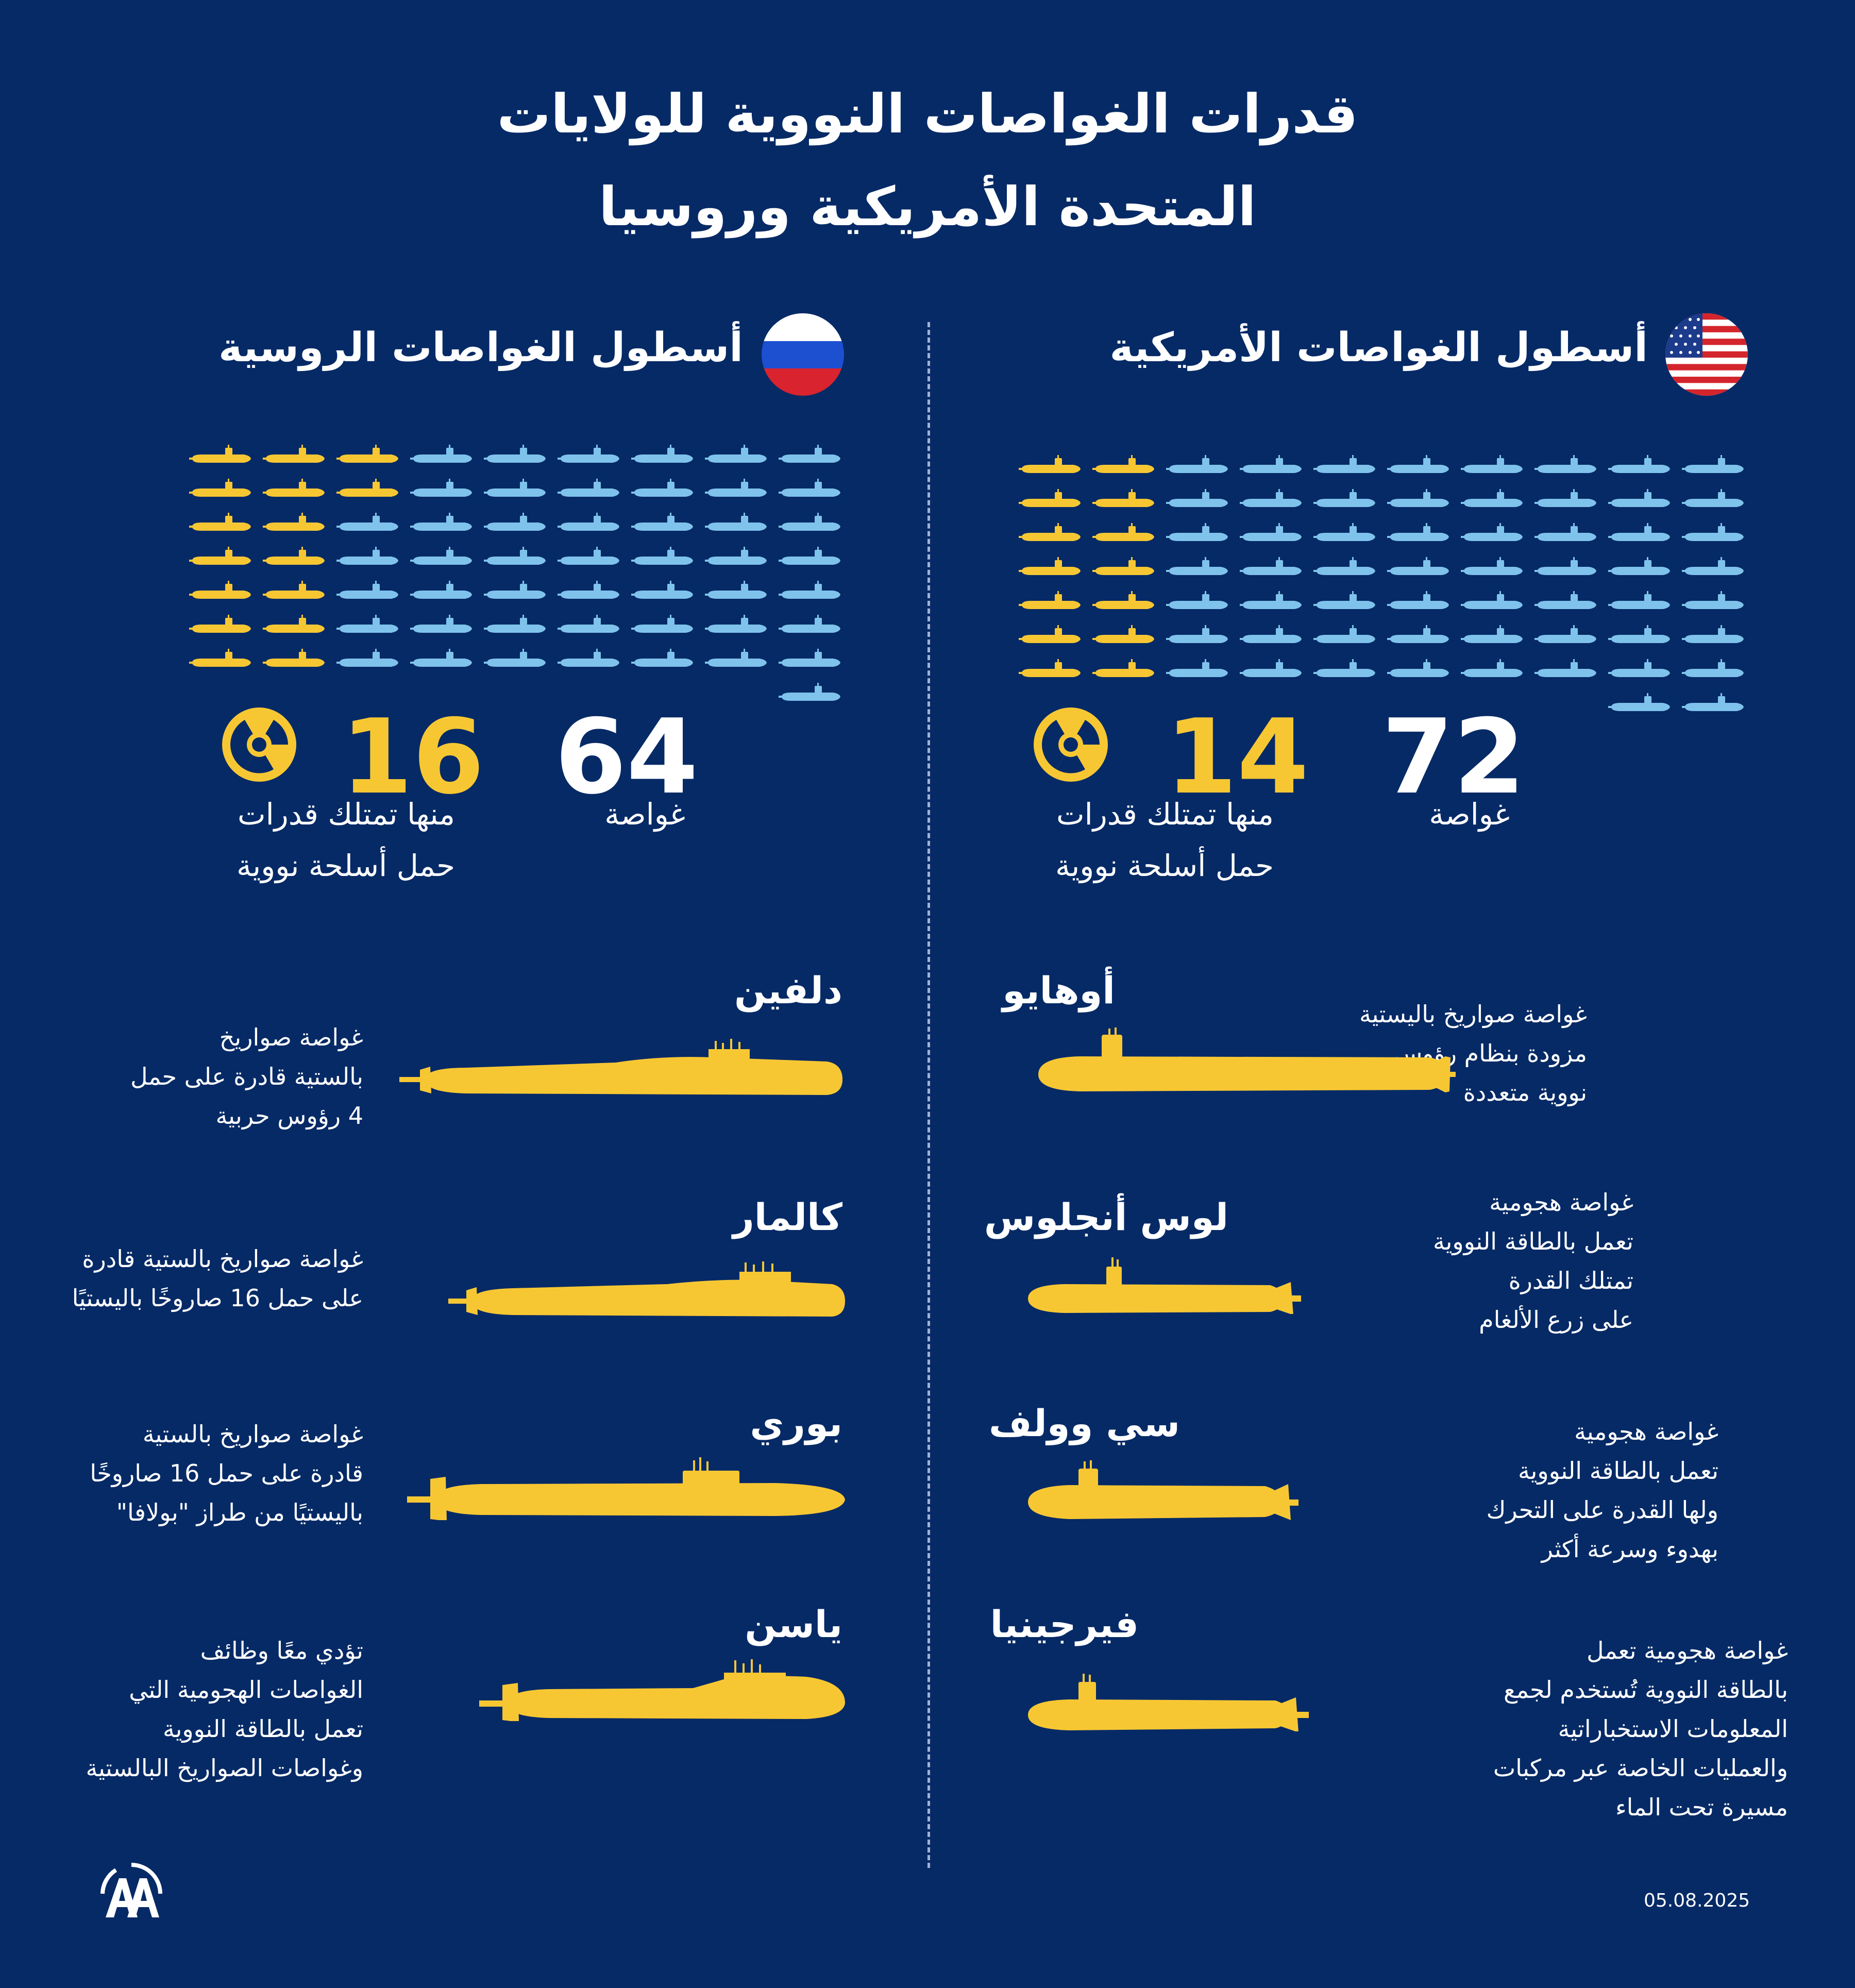 This screenshot has width=1855, height=1988. Describe the element at coordinates (793, 1624) in the screenshot. I see `russia-class-name: ياسن` at that location.